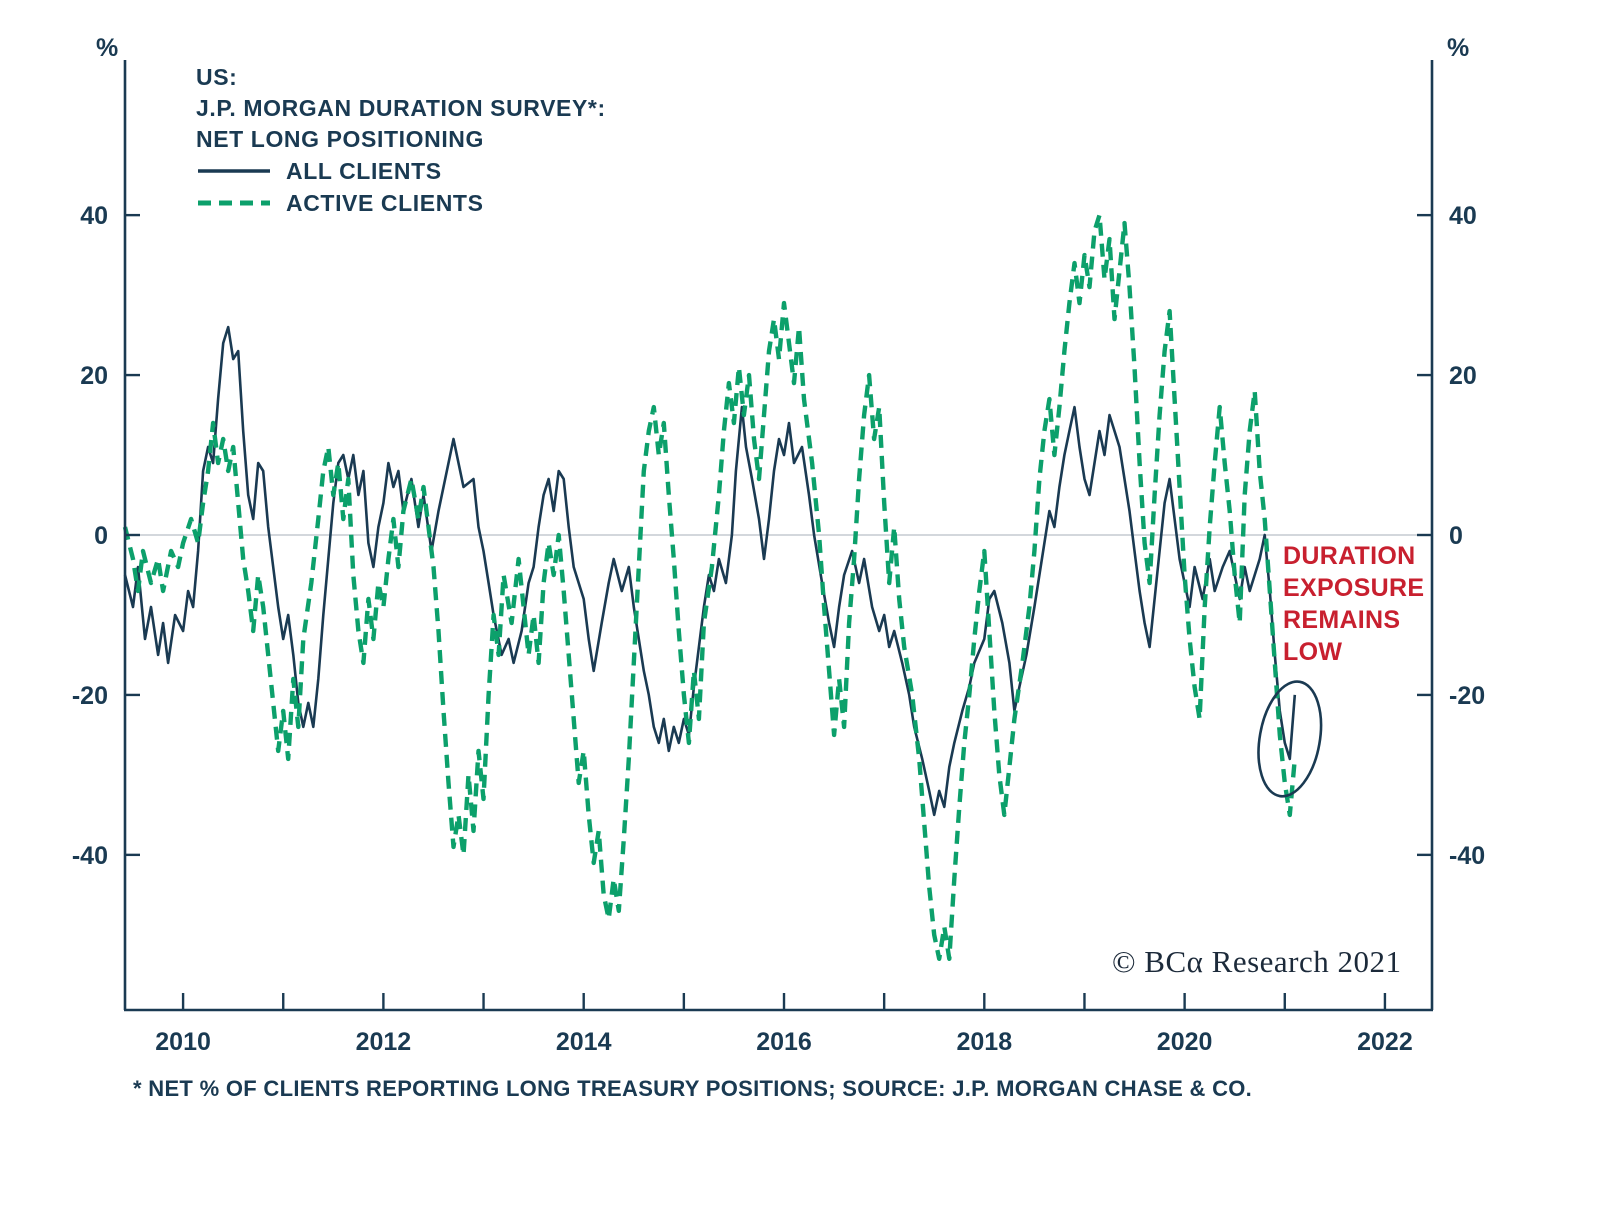 This screenshot has height=1218, width=1600. What do you see at coordinates (183, 1042) in the screenshot?
I see `svg-text: 2010` at bounding box center [183, 1042].